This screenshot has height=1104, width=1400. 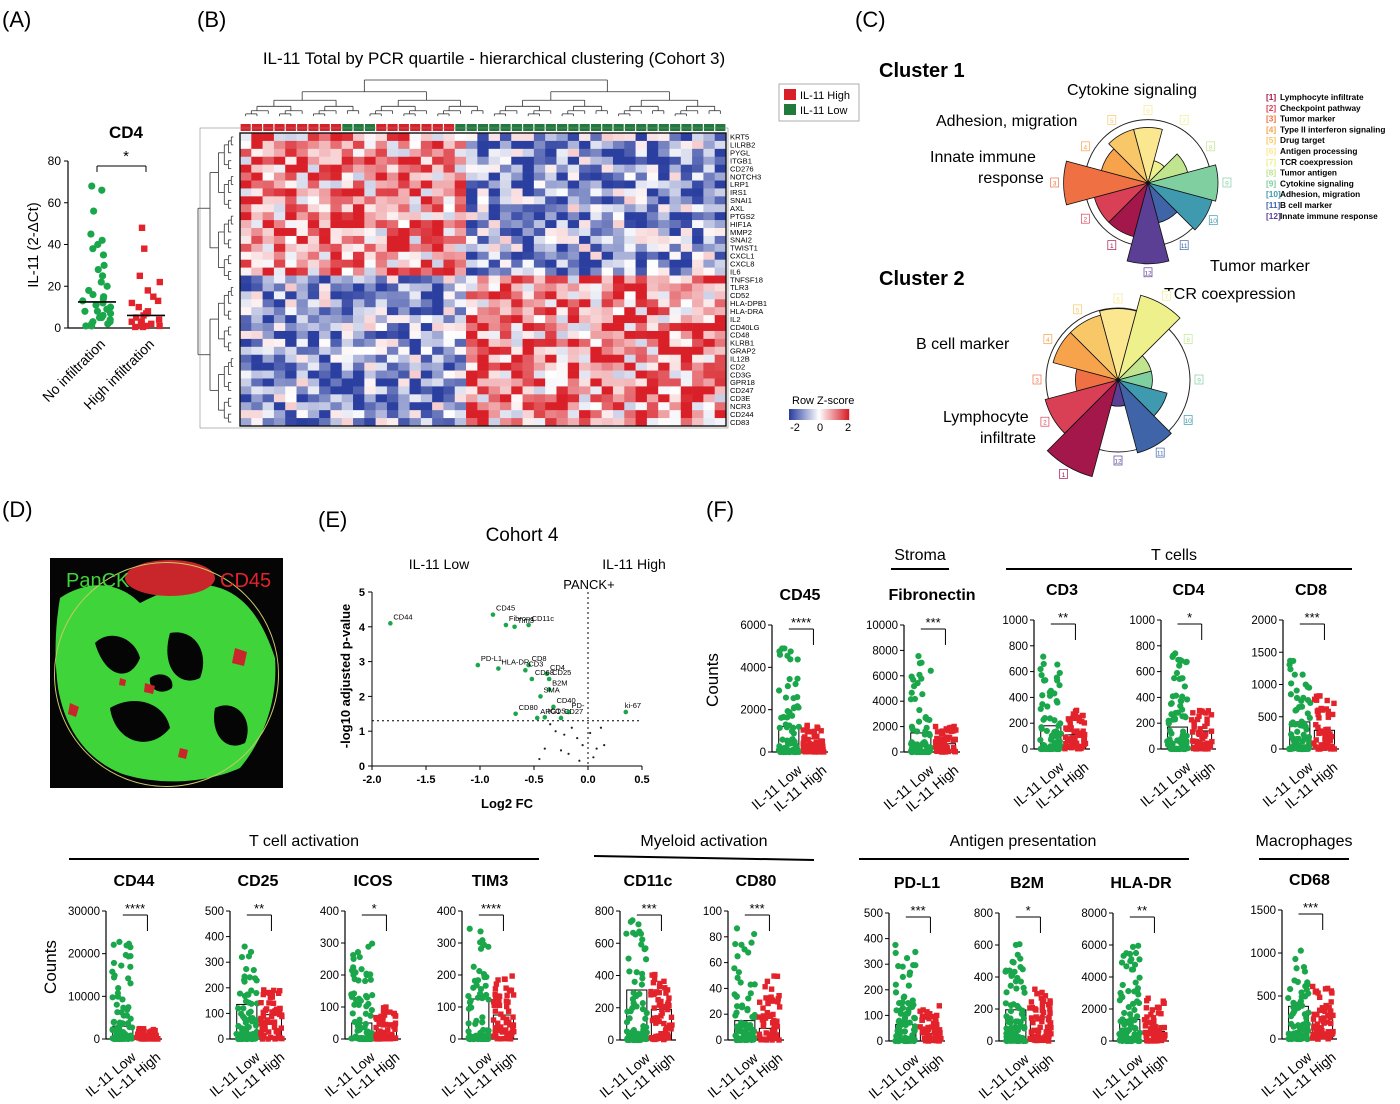 What do you see at coordinates (245, 127) in the screenshot?
I see `column-group-marker` at bounding box center [245, 127].